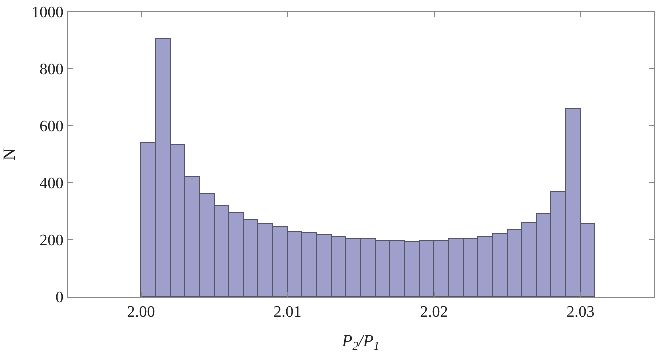  What do you see at coordinates (52, 184) in the screenshot?
I see `y-tick-label: 400` at bounding box center [52, 184].